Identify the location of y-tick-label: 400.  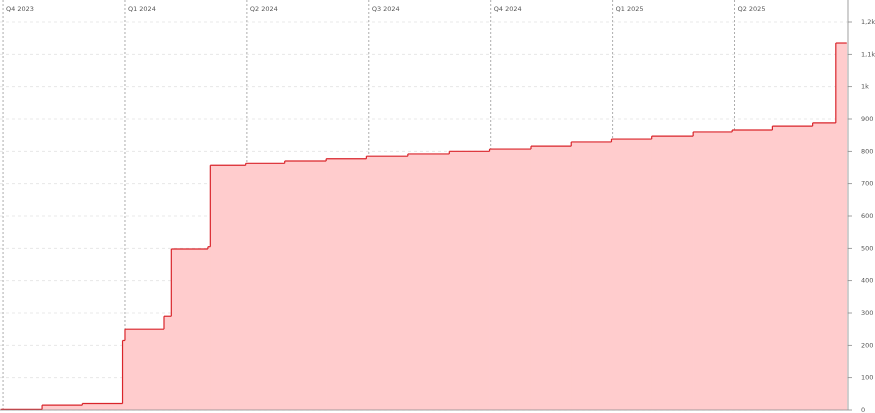
(867, 281).